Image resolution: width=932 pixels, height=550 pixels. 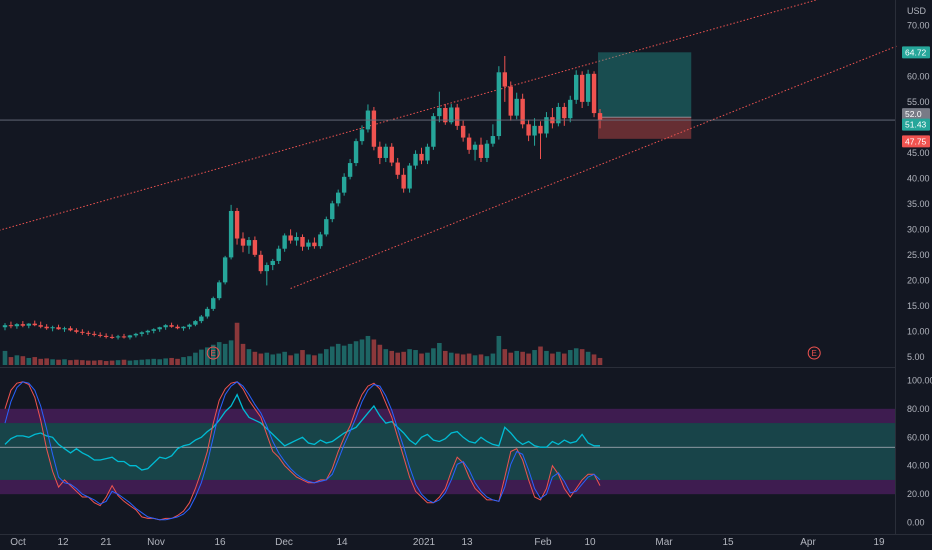 What do you see at coordinates (106, 542) in the screenshot?
I see `time-tick-label: 21` at bounding box center [106, 542].